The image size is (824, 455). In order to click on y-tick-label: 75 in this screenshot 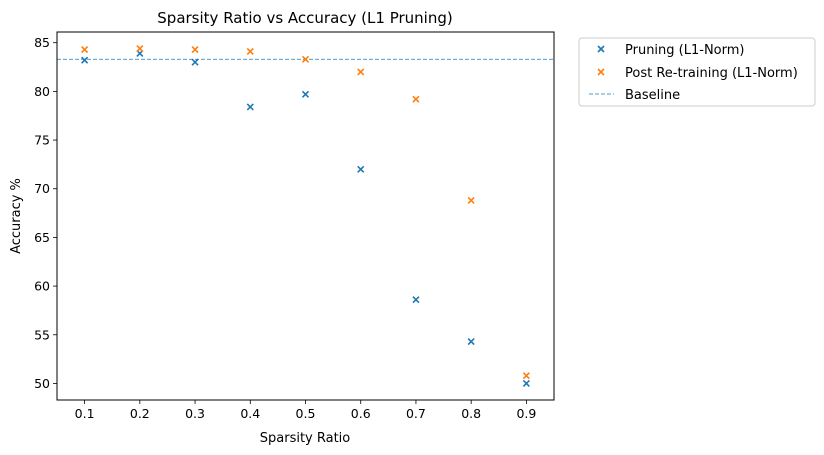, I will do `click(42, 140)`.